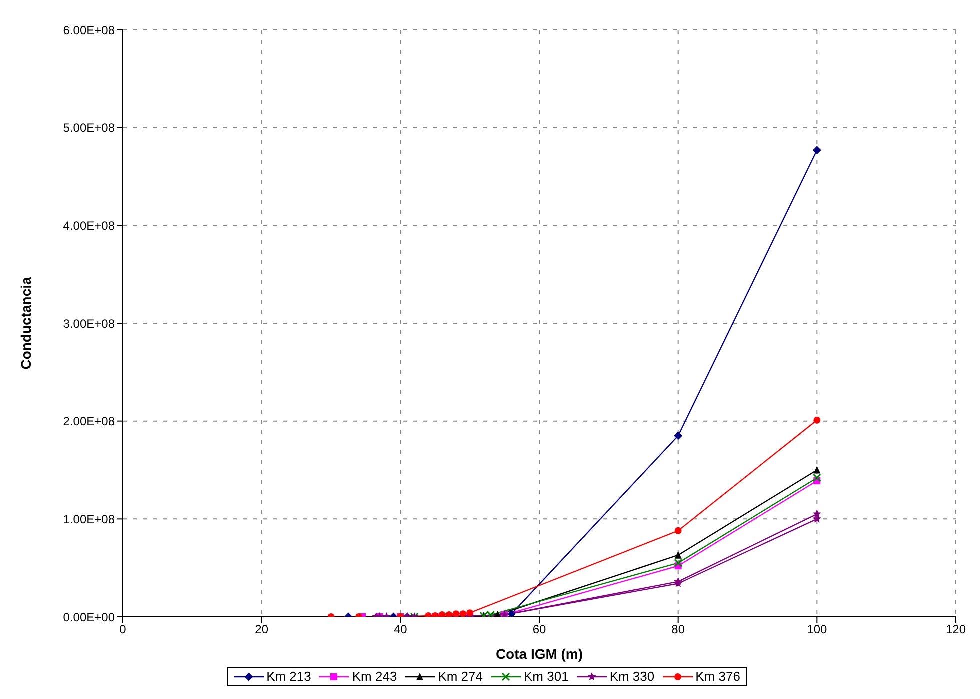 This screenshot has height=699, width=980. Describe the element at coordinates (401, 629) in the screenshot. I see `x-tick-label: 40` at that location.